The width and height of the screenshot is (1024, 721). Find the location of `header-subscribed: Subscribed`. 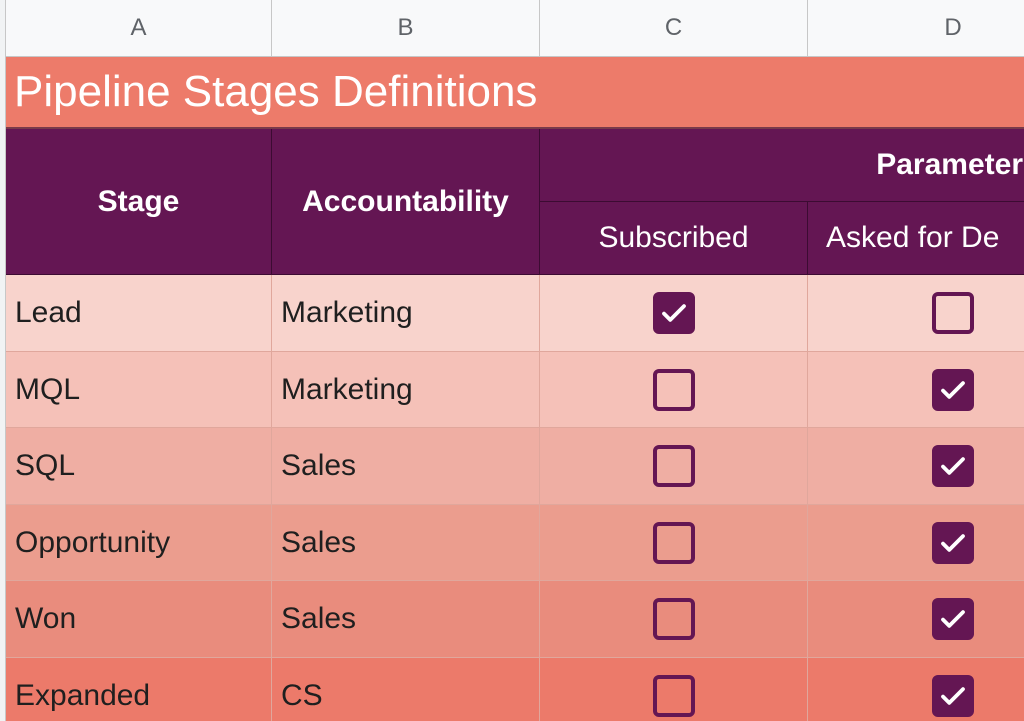

header-subscribed: Subscribed is located at coordinates (674, 238).